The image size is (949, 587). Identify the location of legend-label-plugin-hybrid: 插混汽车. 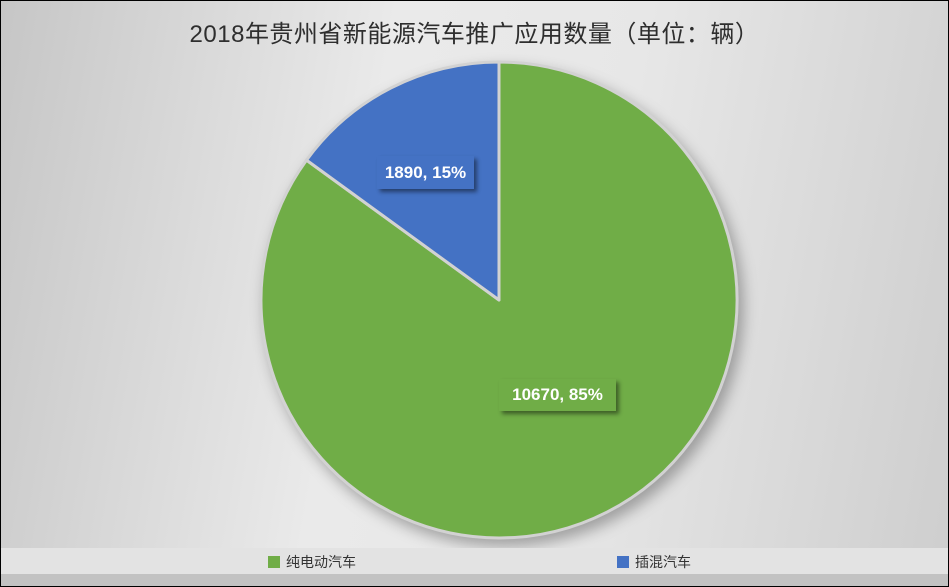
(663, 562).